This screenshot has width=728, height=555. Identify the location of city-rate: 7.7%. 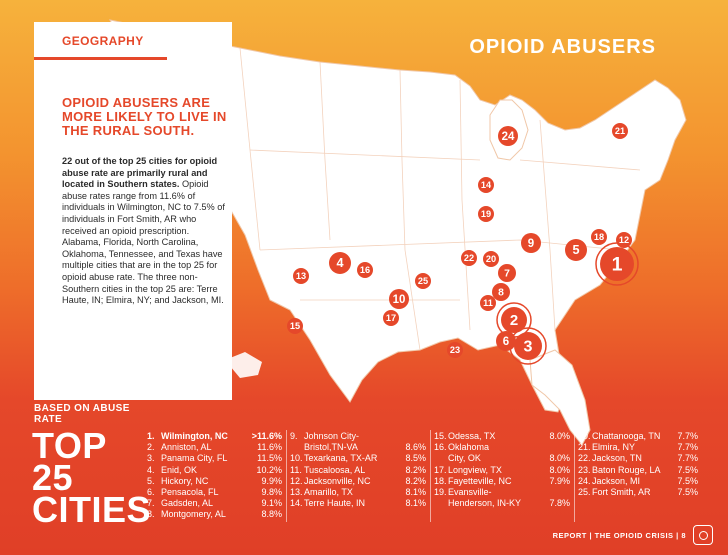
(687, 447).